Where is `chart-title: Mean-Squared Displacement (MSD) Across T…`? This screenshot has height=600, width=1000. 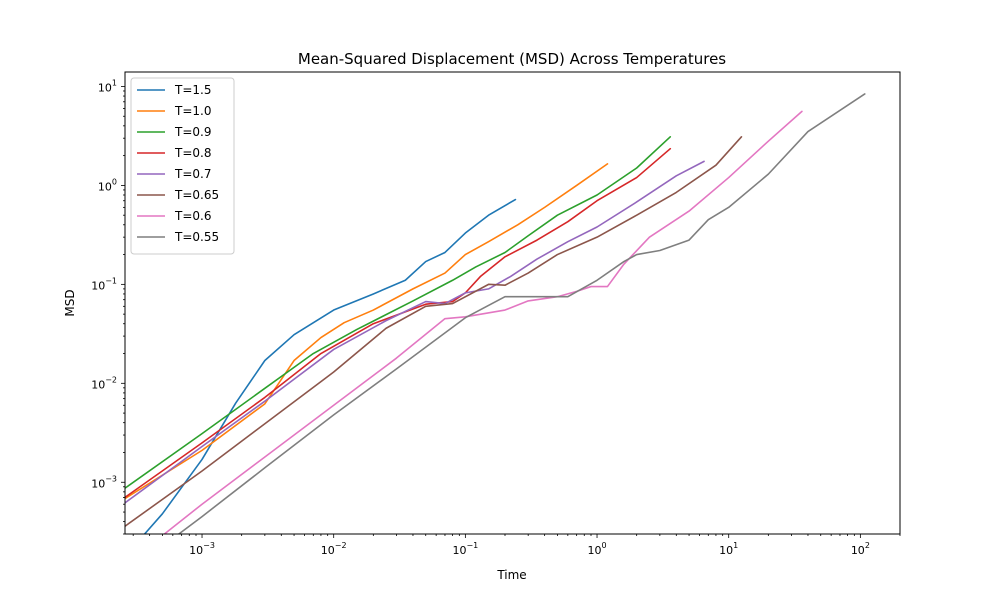 chart-title: Mean-Squared Displacement (MSD) Across T… is located at coordinates (512, 59).